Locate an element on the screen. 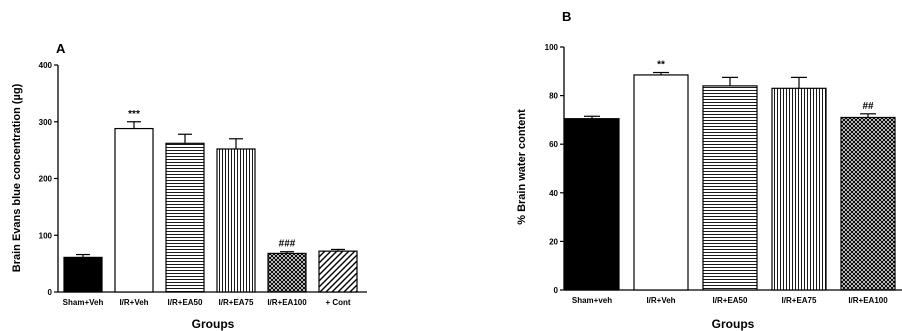 This screenshot has height=331, width=902. panel-b-letter: B is located at coordinates (566, 16).